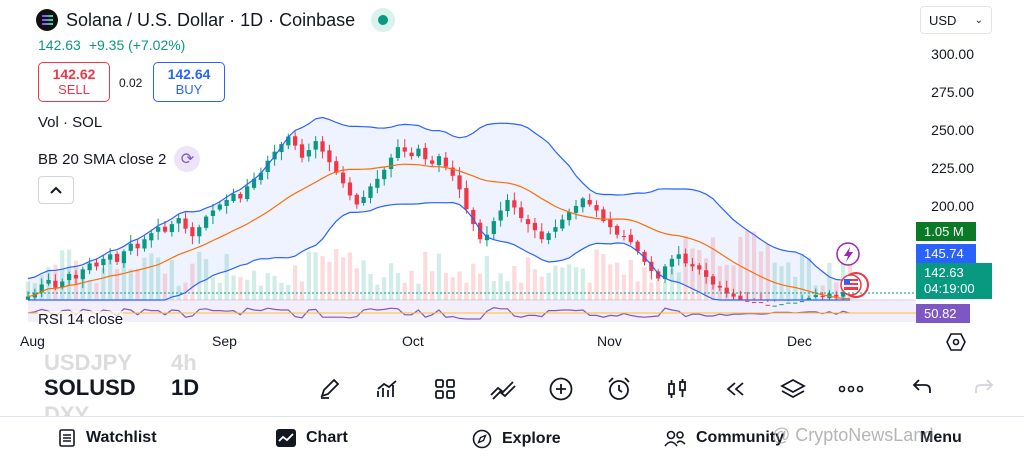 This screenshot has width=1024, height=461. I want to click on replay-button, so click(735, 389).